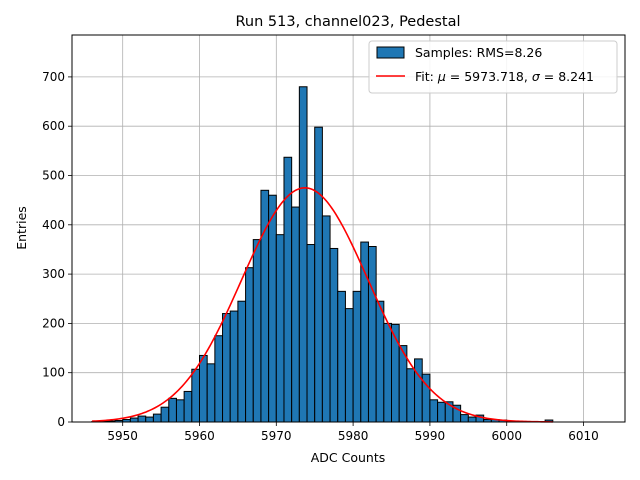  What do you see at coordinates (583, 436) in the screenshot?
I see `x-tick-label: 6010` at bounding box center [583, 436].